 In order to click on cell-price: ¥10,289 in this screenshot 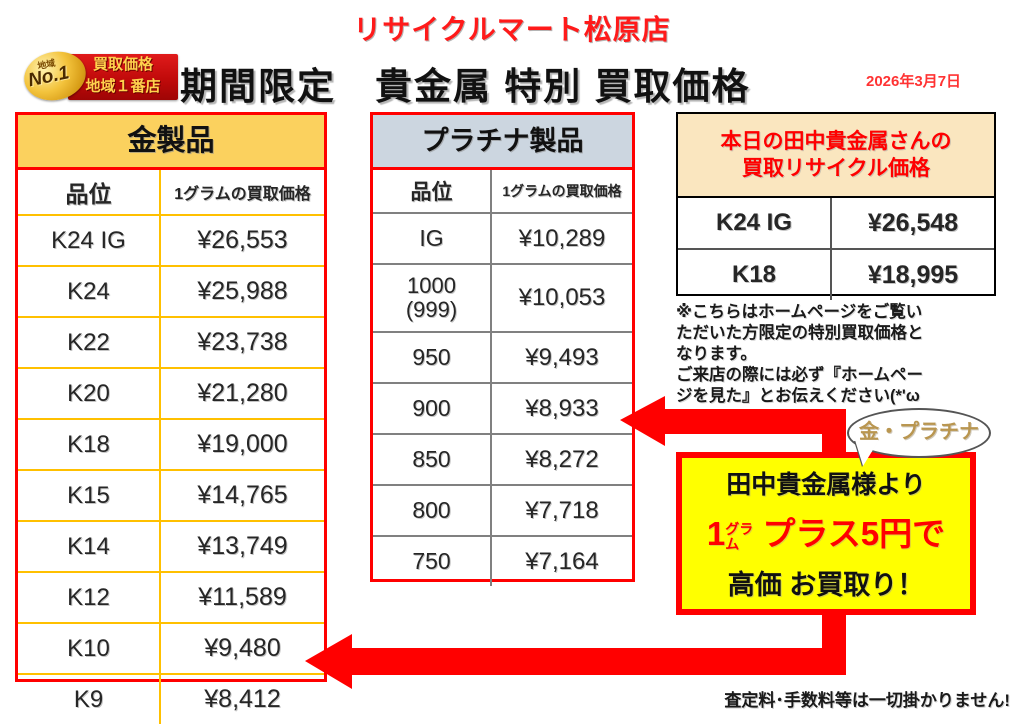, I will do `click(561, 238)`.